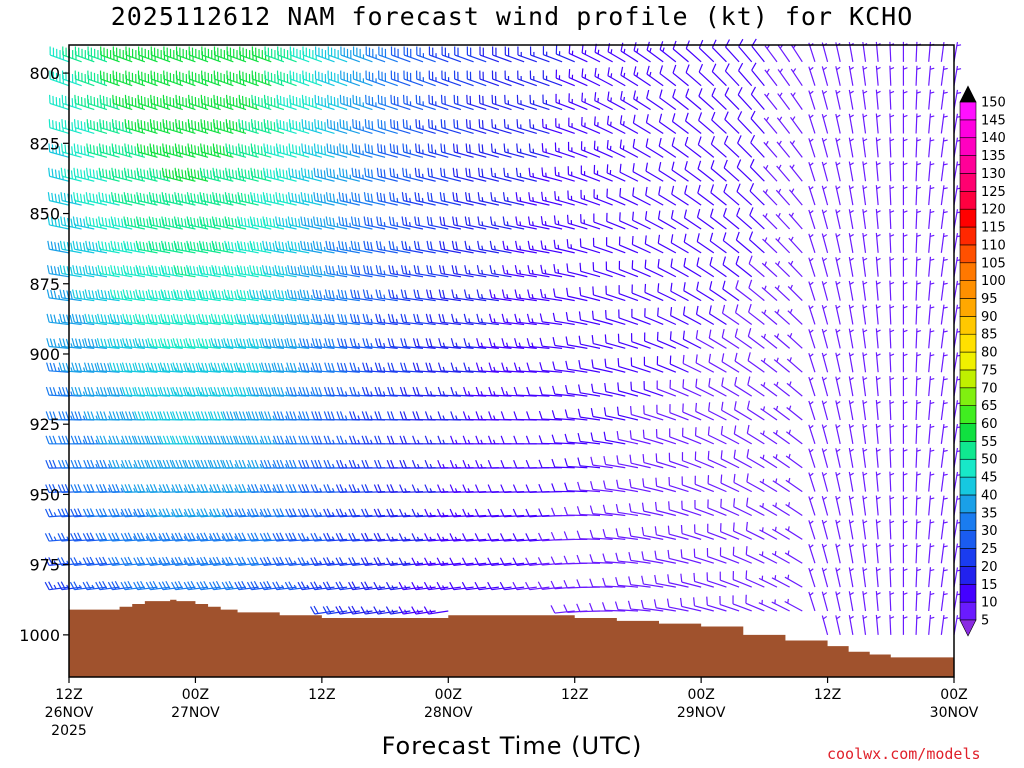 The height and width of the screenshot is (768, 1024). Describe the element at coordinates (511, 638) in the screenshot. I see `terrain-surface` at that location.